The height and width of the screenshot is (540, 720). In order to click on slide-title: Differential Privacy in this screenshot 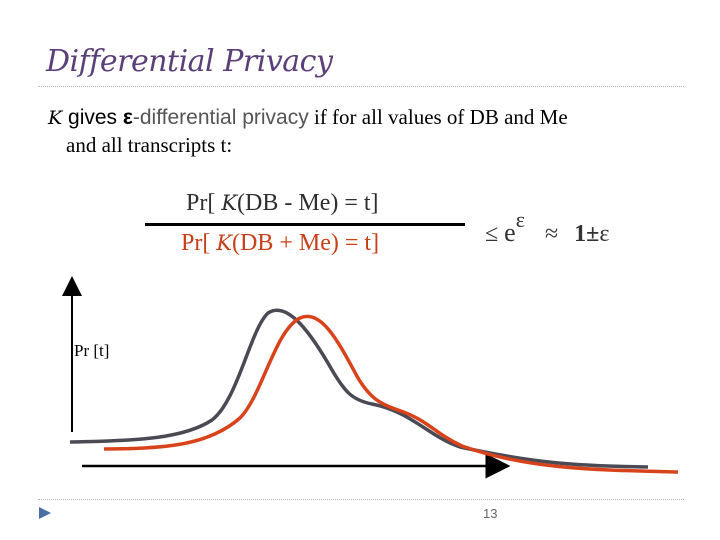, I will do `click(189, 61)`.